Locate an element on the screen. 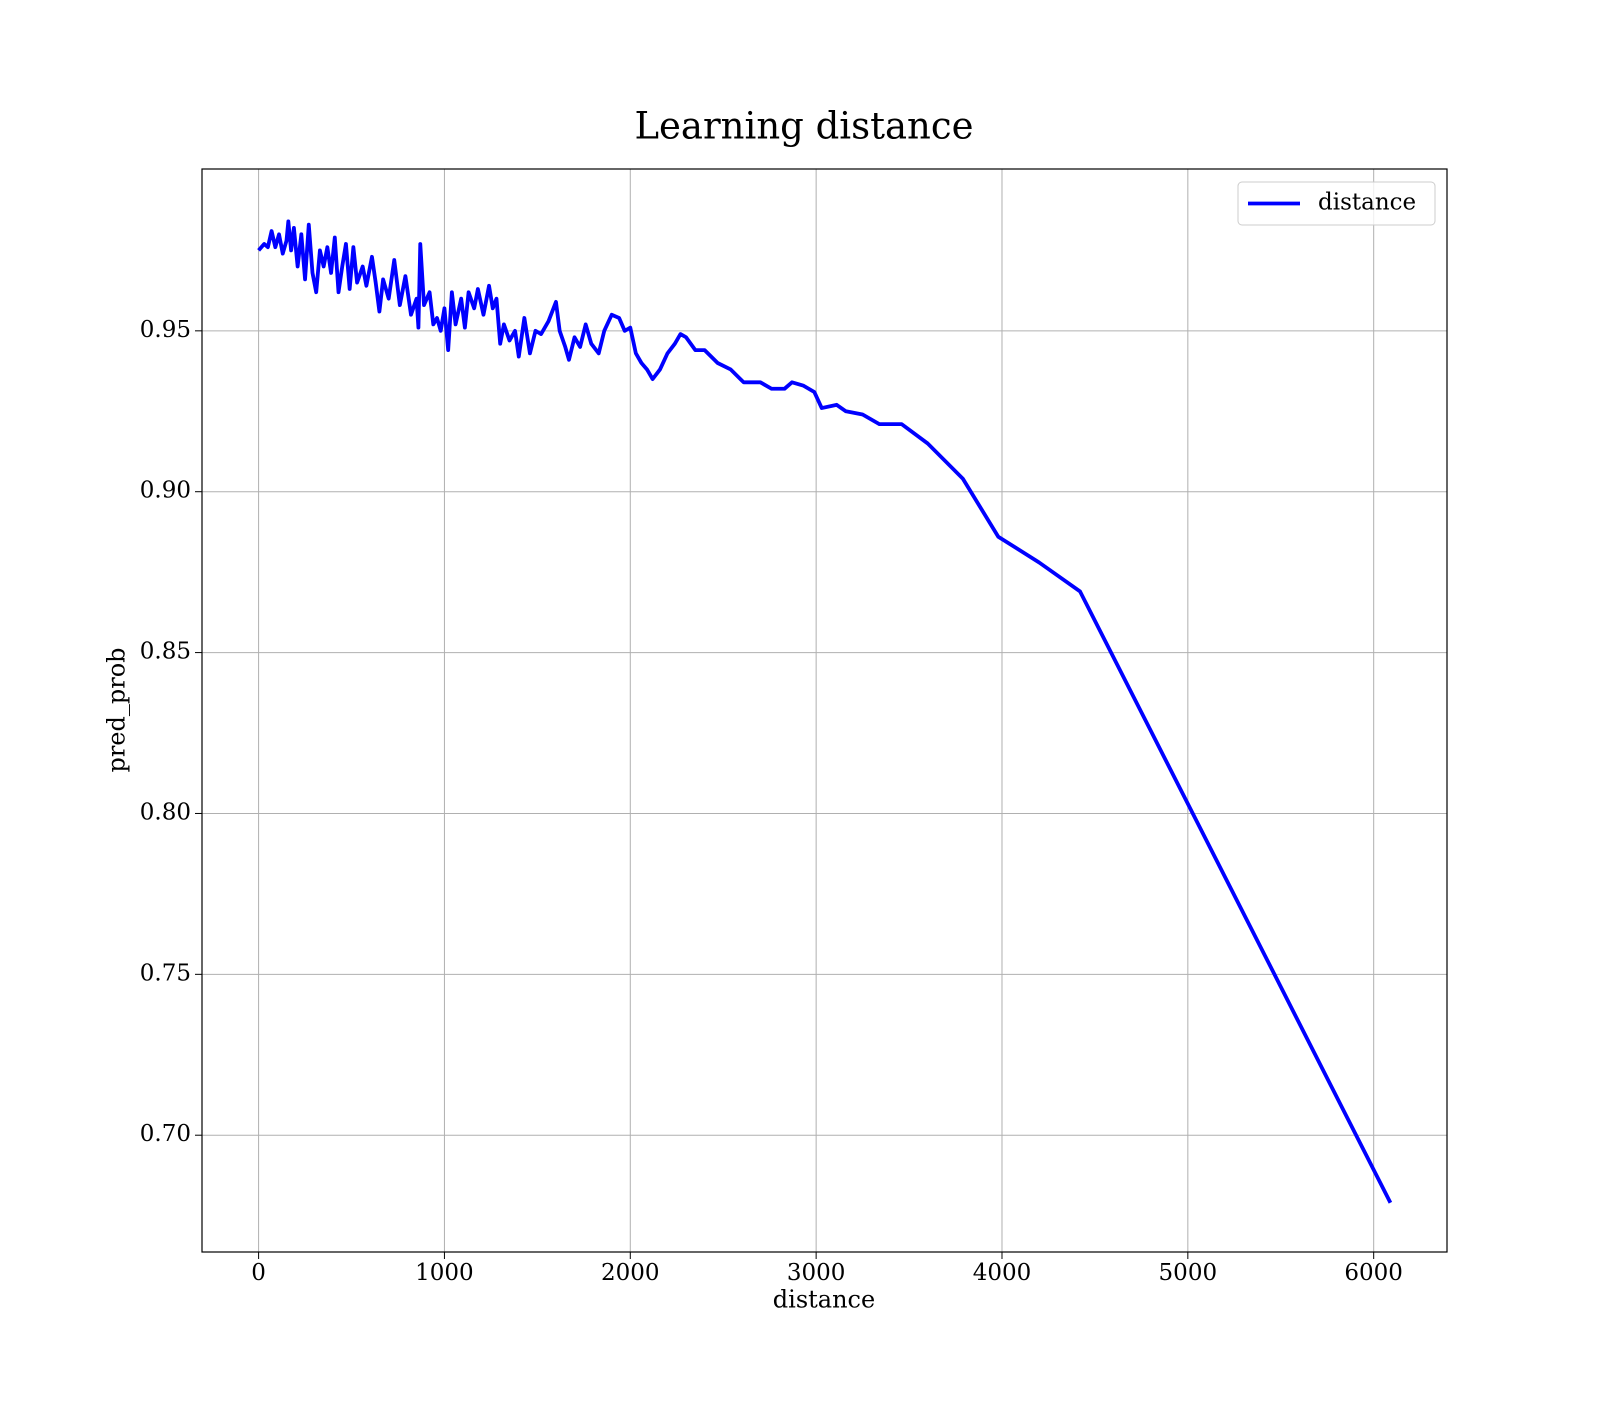 The image size is (1600, 1405). x-tick-label: 5000 is located at coordinates (1188, 1273).